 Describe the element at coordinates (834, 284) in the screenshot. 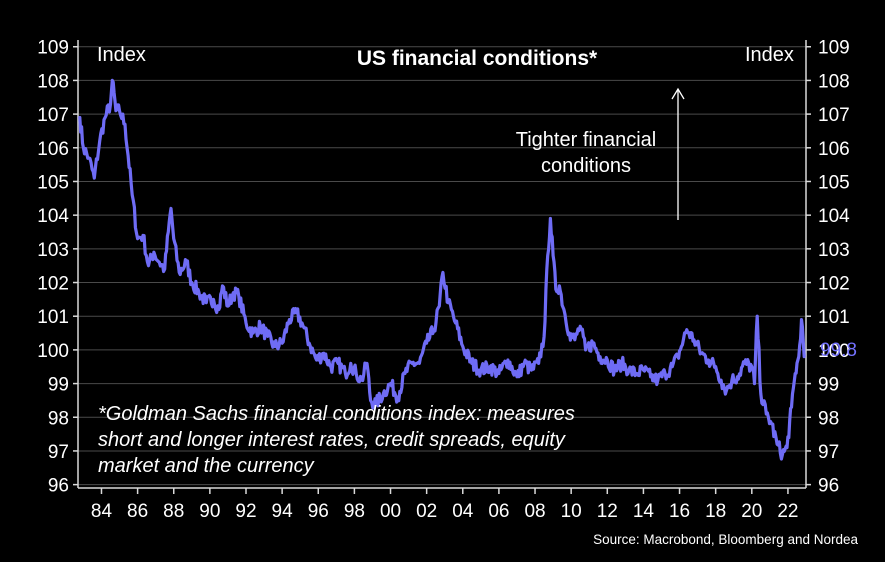

I see `y-tick-right-102: 102` at that location.